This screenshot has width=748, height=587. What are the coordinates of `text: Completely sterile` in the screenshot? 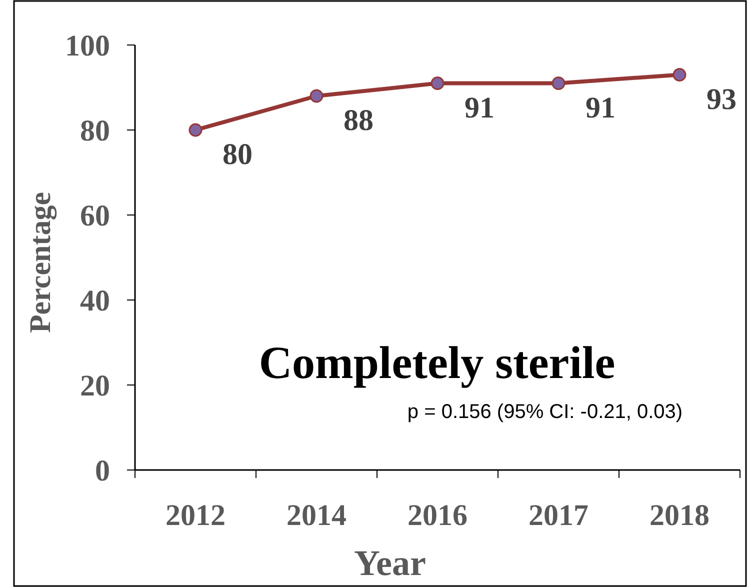 It's located at (437, 362).